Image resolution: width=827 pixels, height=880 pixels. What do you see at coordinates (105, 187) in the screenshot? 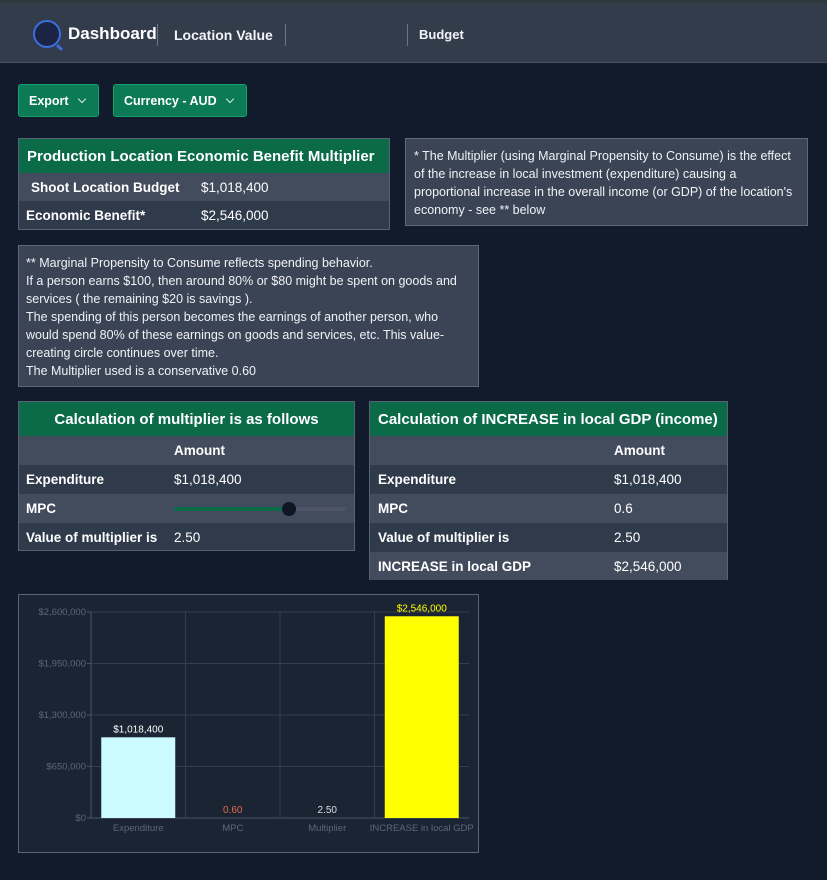
I see `summary-label: Shoot Location Budget` at bounding box center [105, 187].